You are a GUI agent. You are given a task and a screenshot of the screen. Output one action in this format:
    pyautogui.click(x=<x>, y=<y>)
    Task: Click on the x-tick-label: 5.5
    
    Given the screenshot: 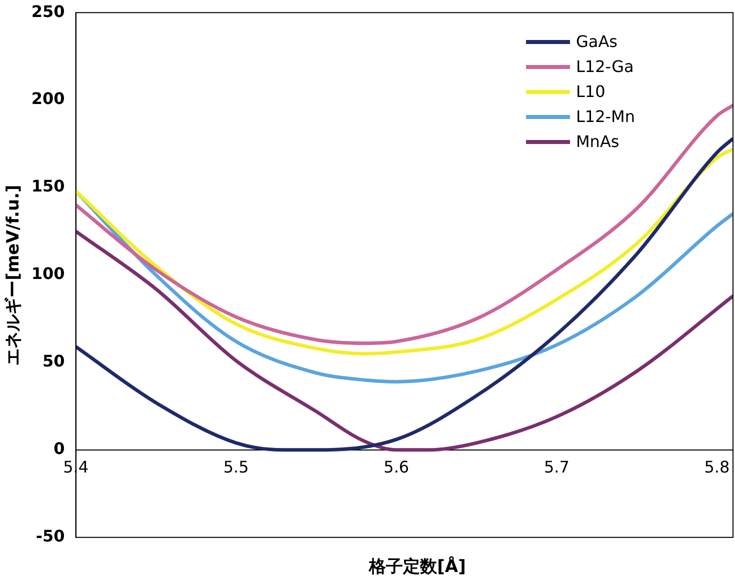 What is the action you would take?
    pyautogui.click(x=236, y=467)
    